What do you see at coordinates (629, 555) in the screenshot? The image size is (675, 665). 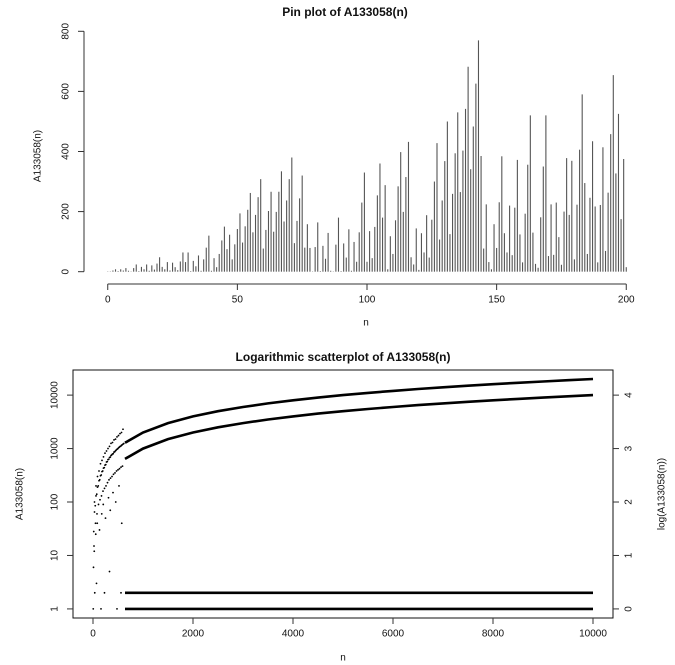 I see `y2-tick-label: 1` at bounding box center [629, 555].